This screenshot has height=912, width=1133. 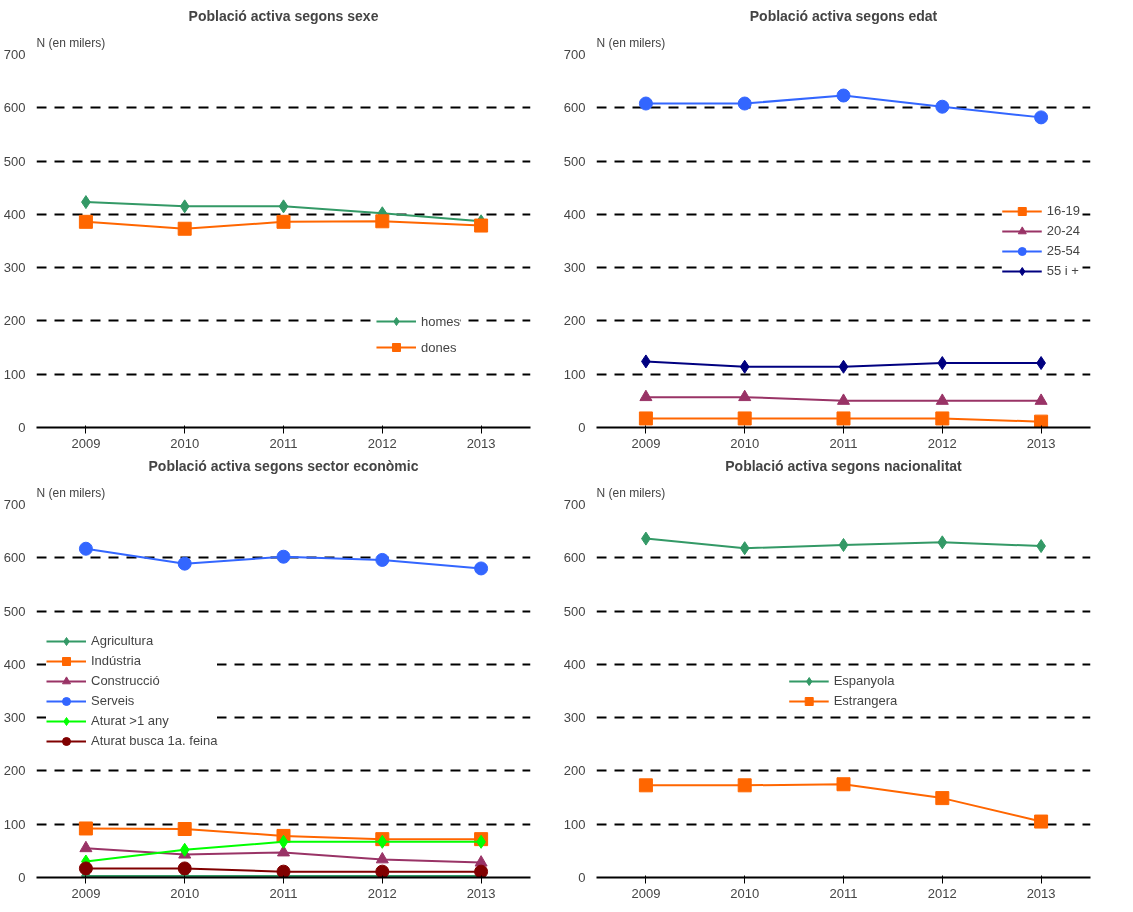 I want to click on chart-title: Població activa segons edat, so click(x=843, y=15).